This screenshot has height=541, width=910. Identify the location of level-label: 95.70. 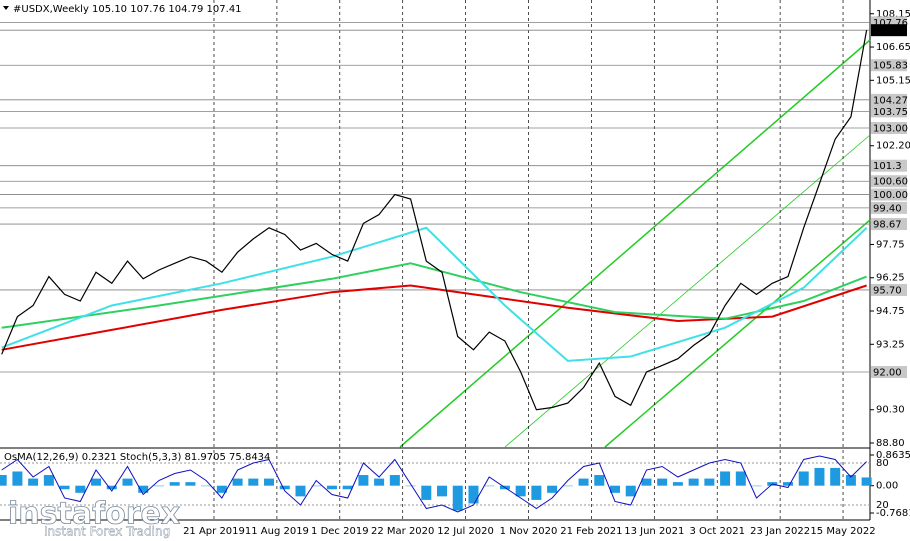
(887, 290).